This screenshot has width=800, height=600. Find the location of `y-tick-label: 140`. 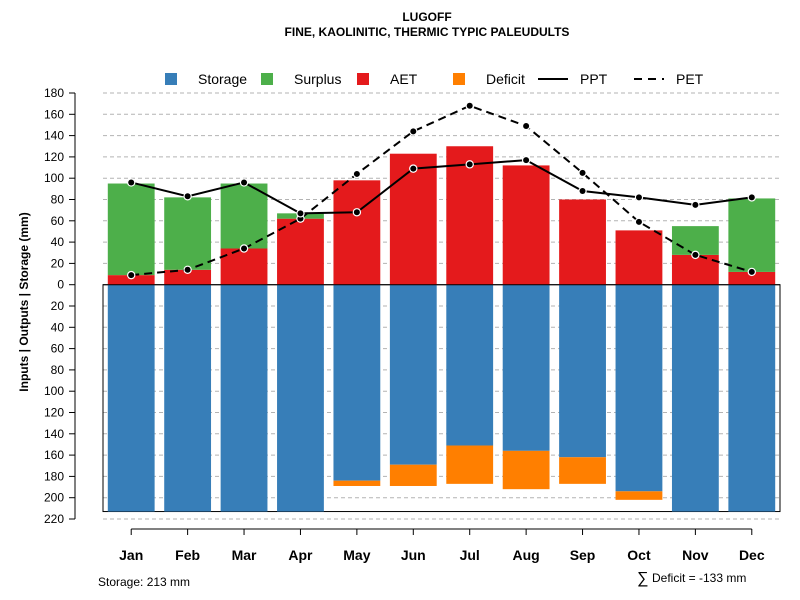

y-tick-label: 140 is located at coordinates (54, 434).